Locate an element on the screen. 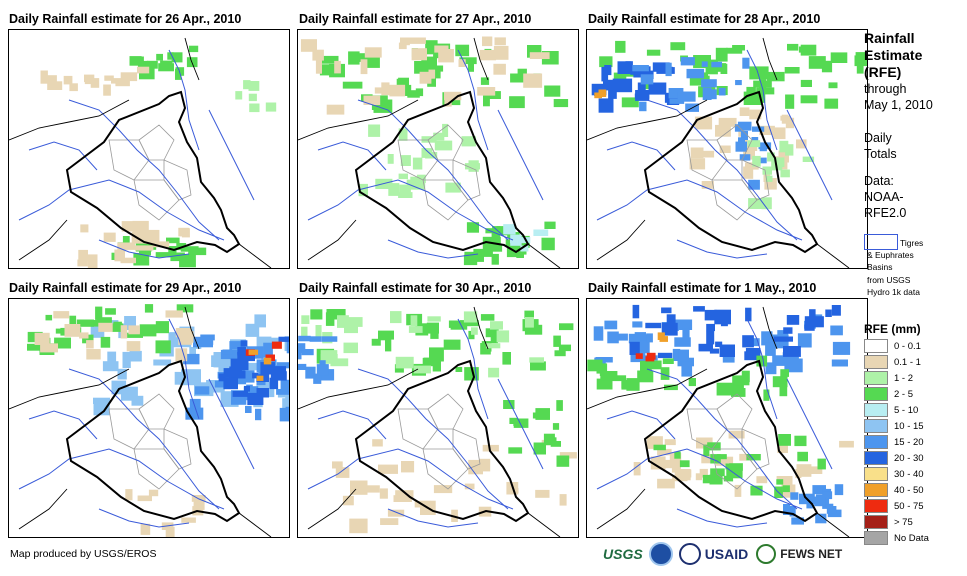 Image resolution: width=967 pixels, height=576 pixels. legend-label: 20 - 30 is located at coordinates (909, 458).